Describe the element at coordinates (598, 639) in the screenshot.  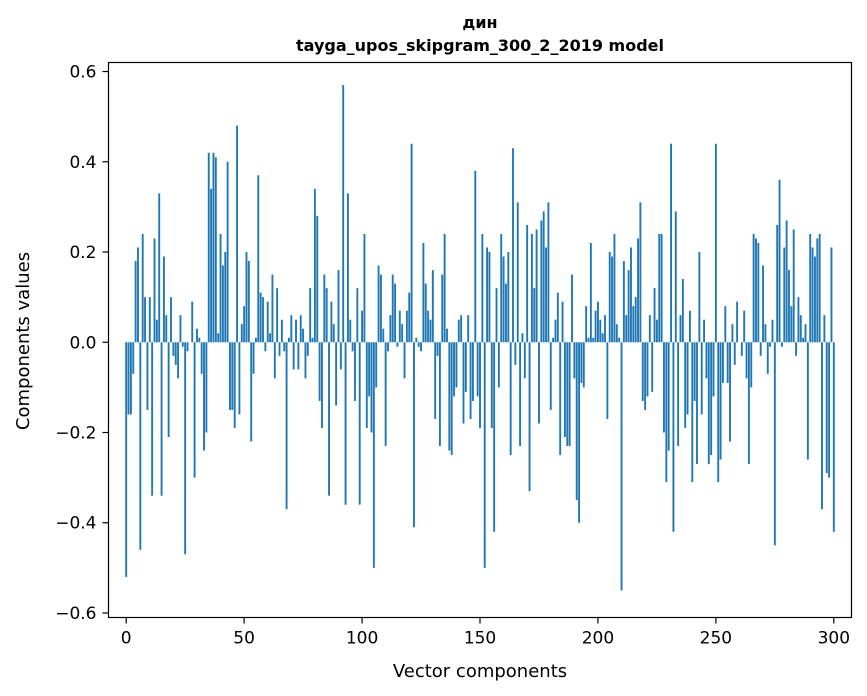
I see `x-tick-label: 200` at that location.